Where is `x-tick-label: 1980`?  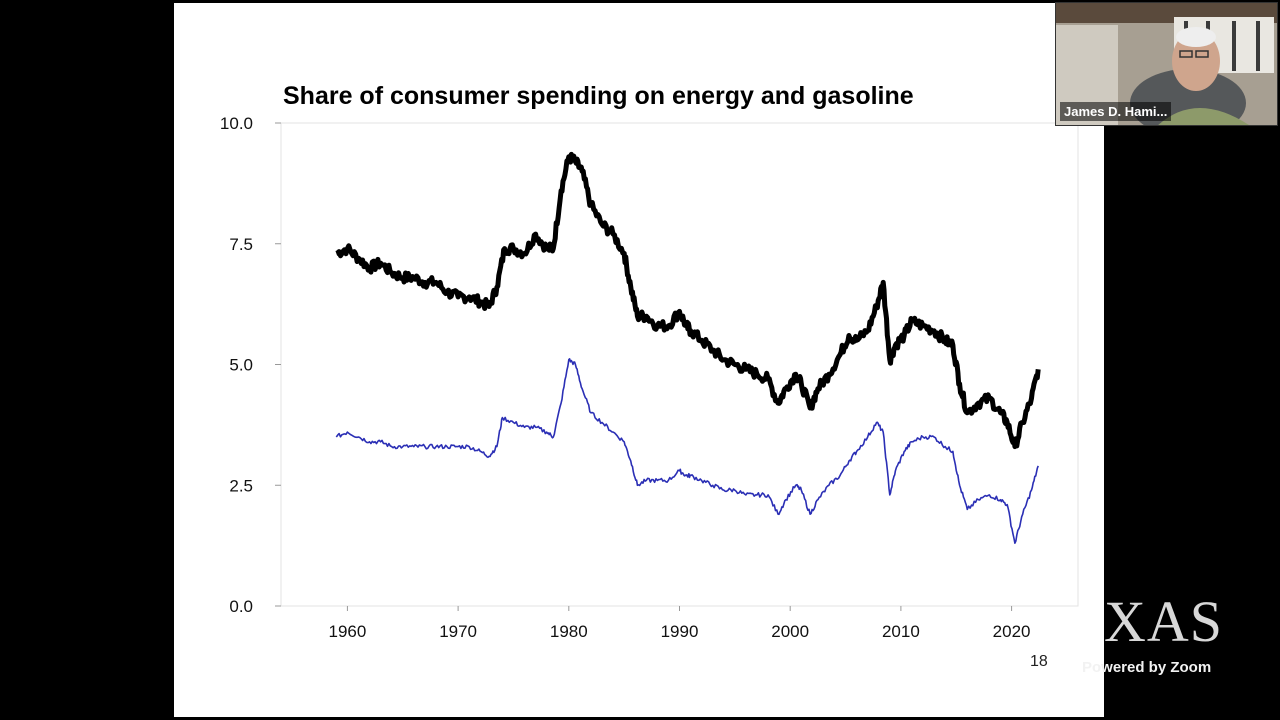 x-tick-label: 1980 is located at coordinates (569, 631).